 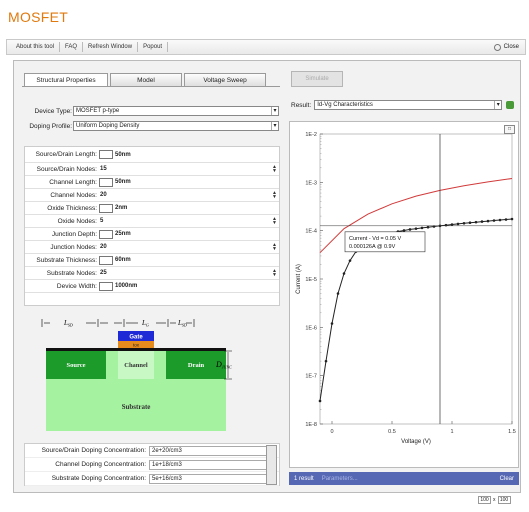 I want to click on gate-region, so click(x=136, y=336).